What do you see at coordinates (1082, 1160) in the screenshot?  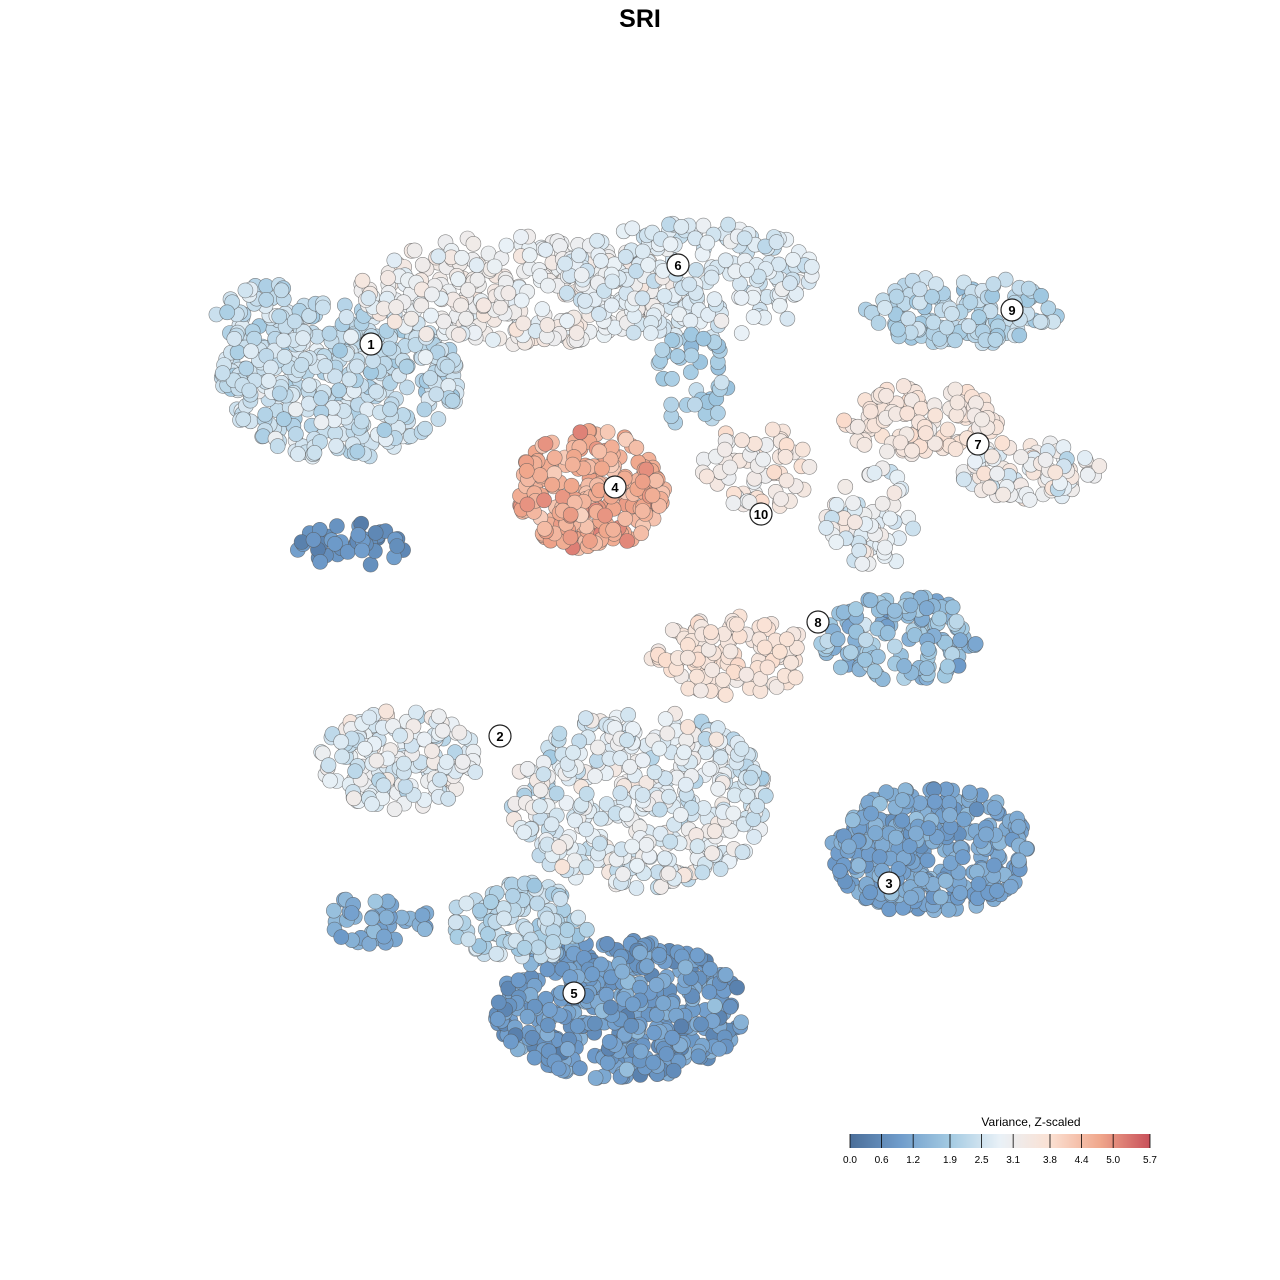 I see `legend-tick-label: 4.4` at bounding box center [1082, 1160].